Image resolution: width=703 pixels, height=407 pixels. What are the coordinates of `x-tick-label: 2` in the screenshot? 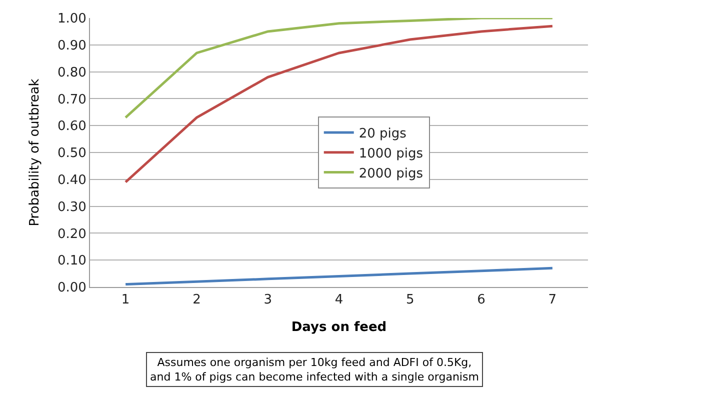 It's located at (196, 300).